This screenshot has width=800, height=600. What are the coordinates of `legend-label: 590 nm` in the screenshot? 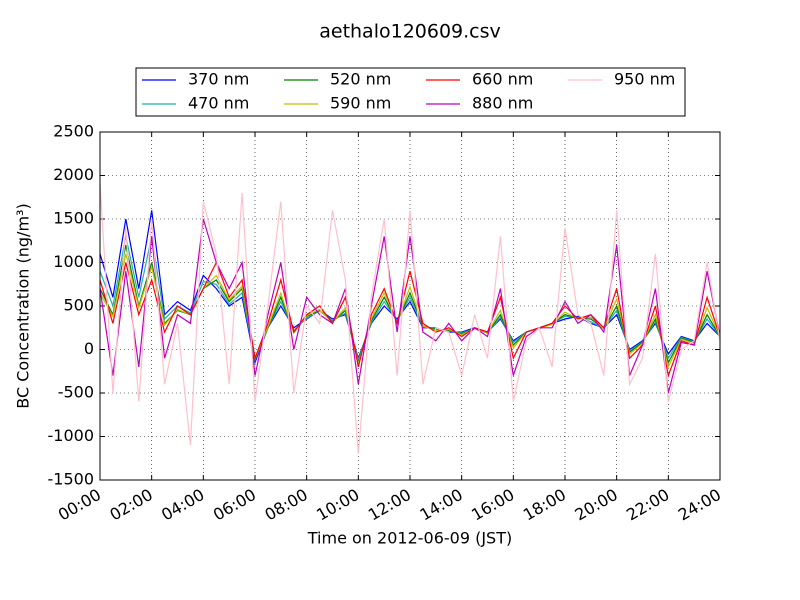 It's located at (360, 103).